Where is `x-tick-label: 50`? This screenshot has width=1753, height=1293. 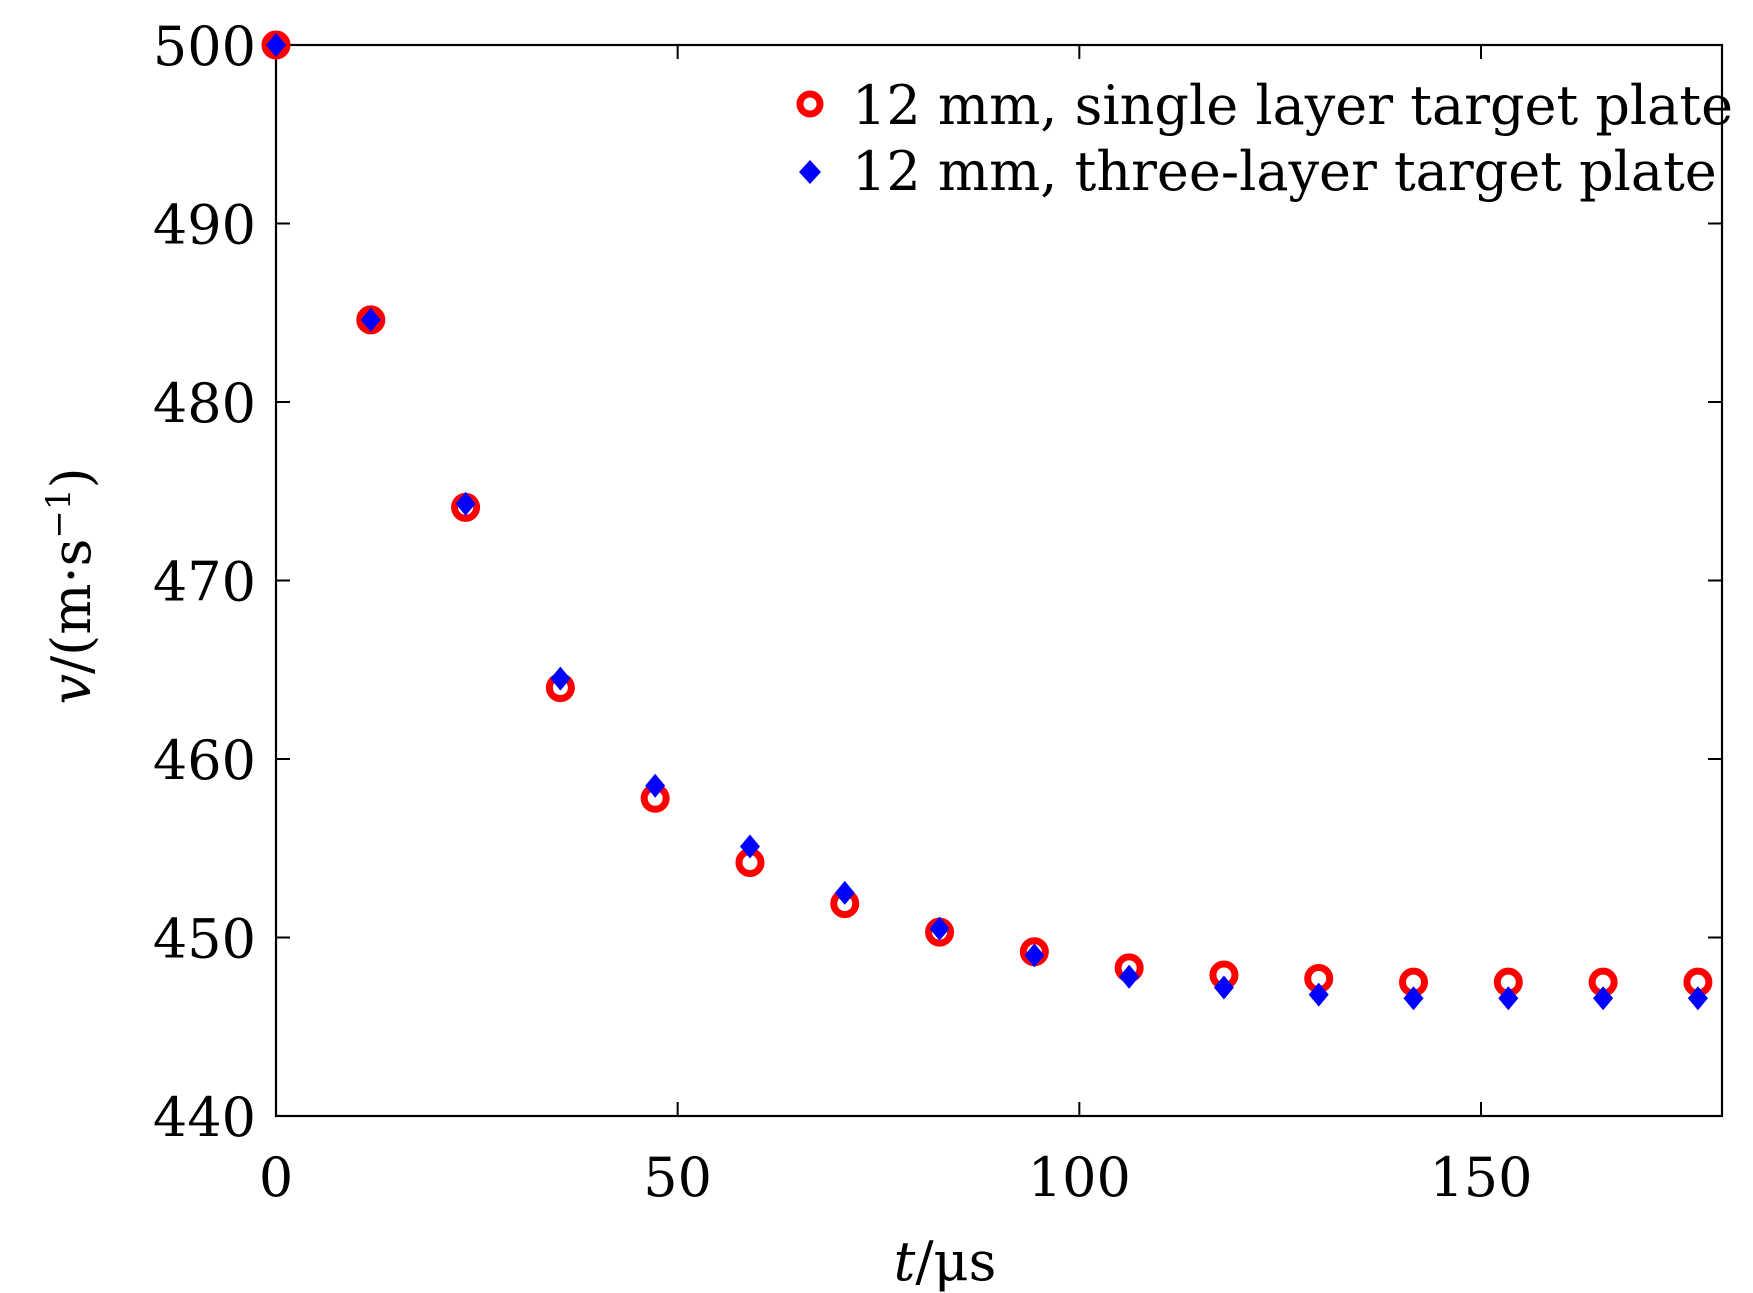 x-tick-label: 50 is located at coordinates (677, 1177).